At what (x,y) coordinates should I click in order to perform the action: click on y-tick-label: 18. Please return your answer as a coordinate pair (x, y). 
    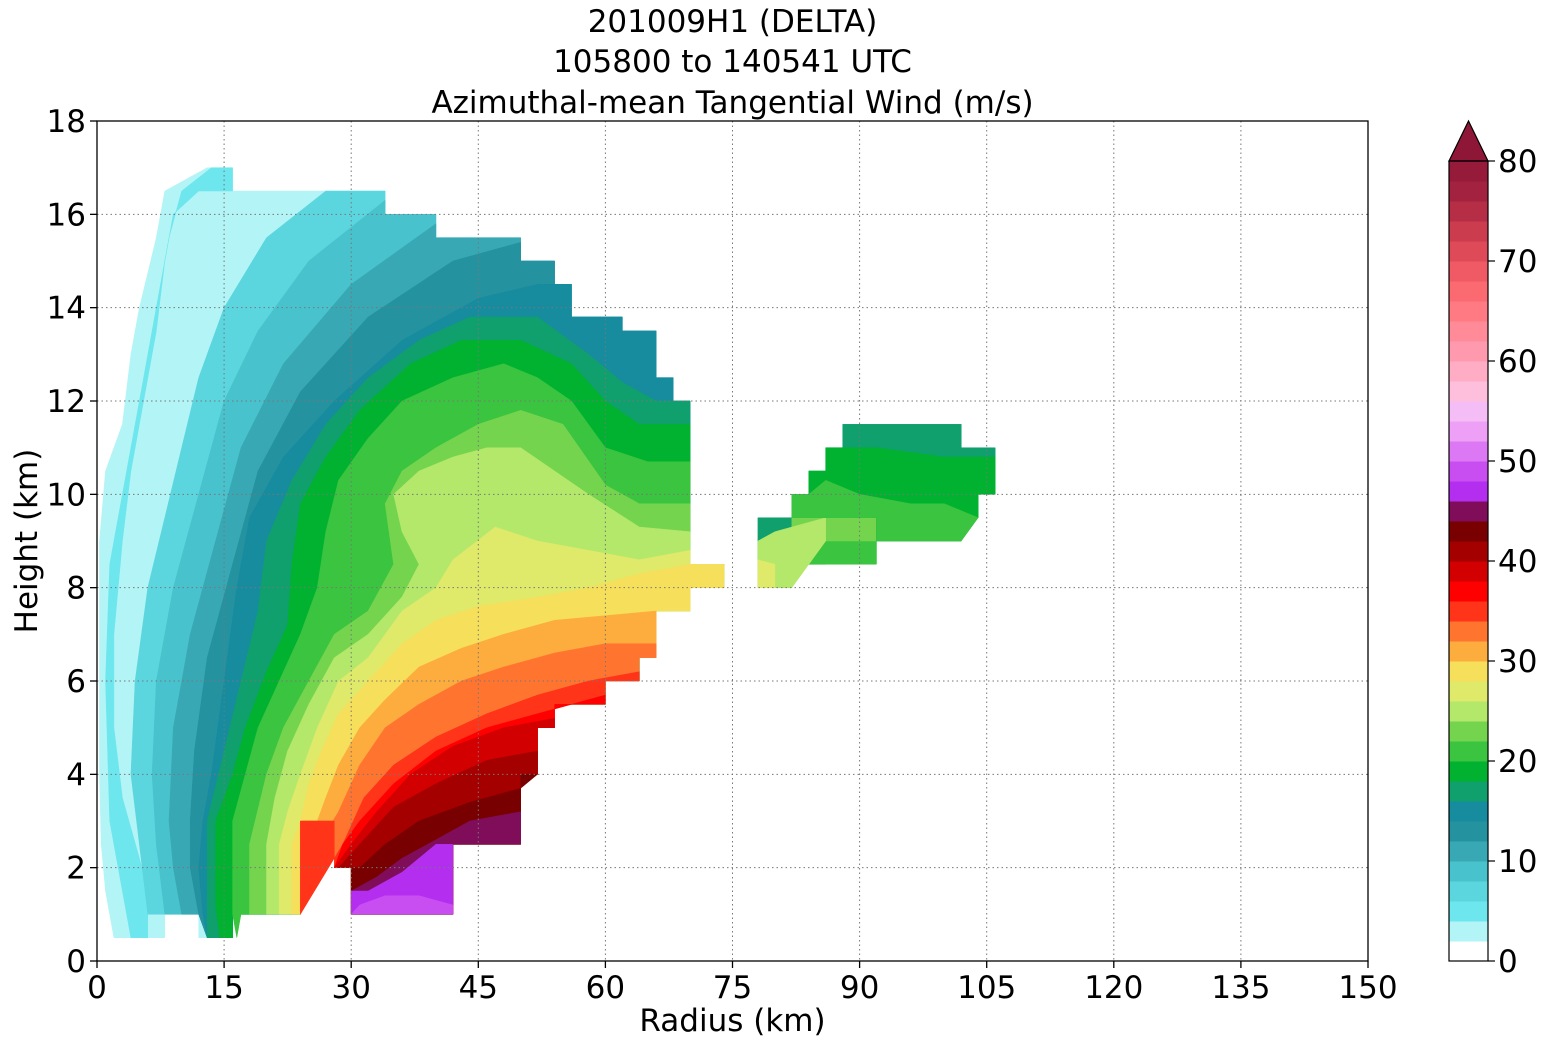
    Looking at the image, I should click on (66, 122).